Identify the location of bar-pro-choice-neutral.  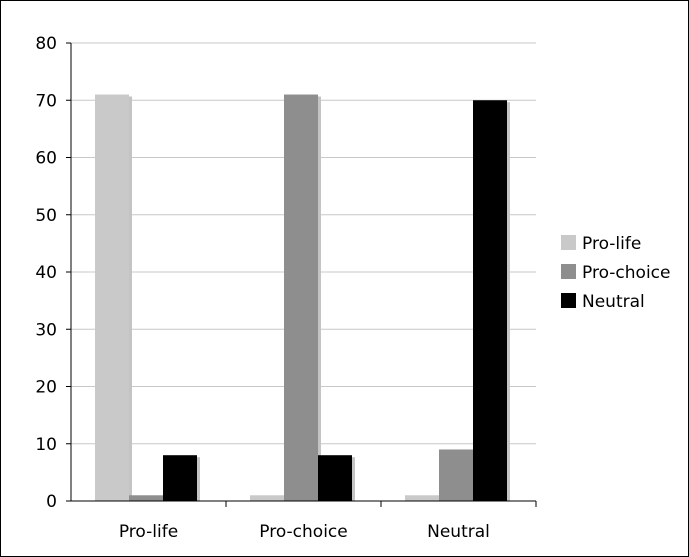
(335, 478).